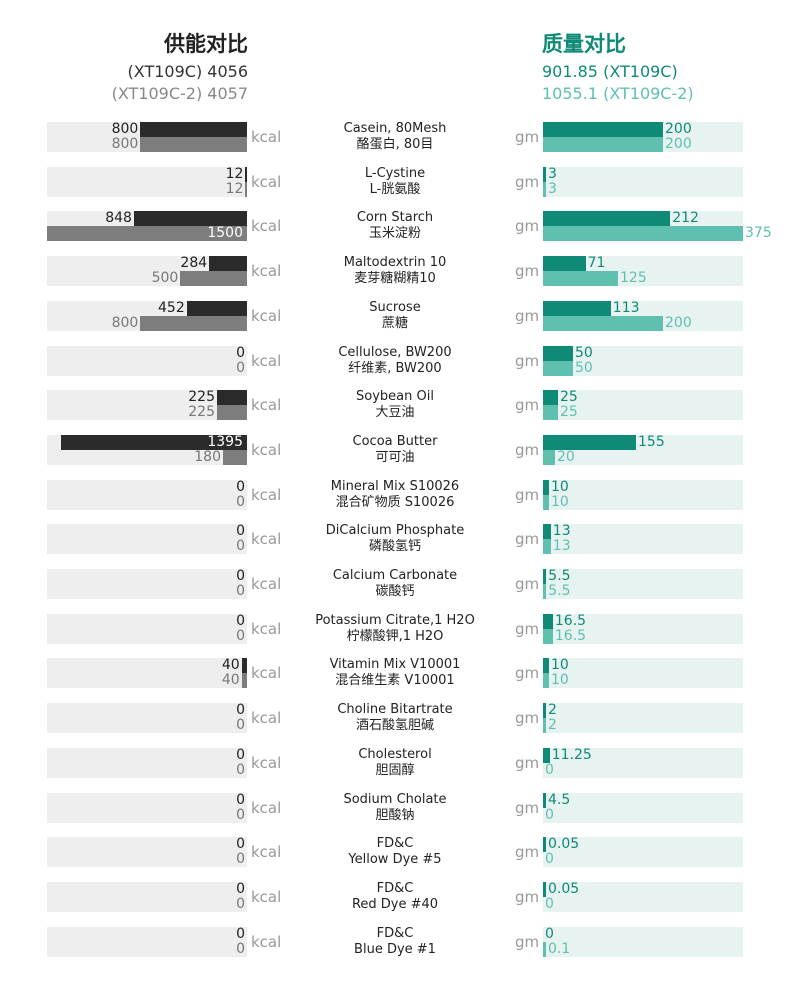  I want to click on energy-total-xt109c-2: (XT109C-2) 4057, so click(179, 93).